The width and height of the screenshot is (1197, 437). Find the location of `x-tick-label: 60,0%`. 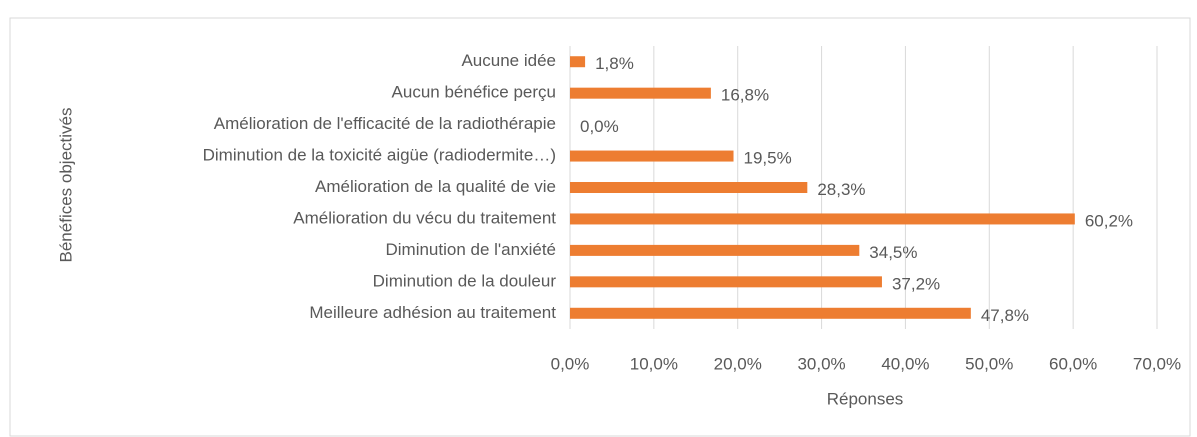

x-tick-label: 60,0% is located at coordinates (1073, 363).